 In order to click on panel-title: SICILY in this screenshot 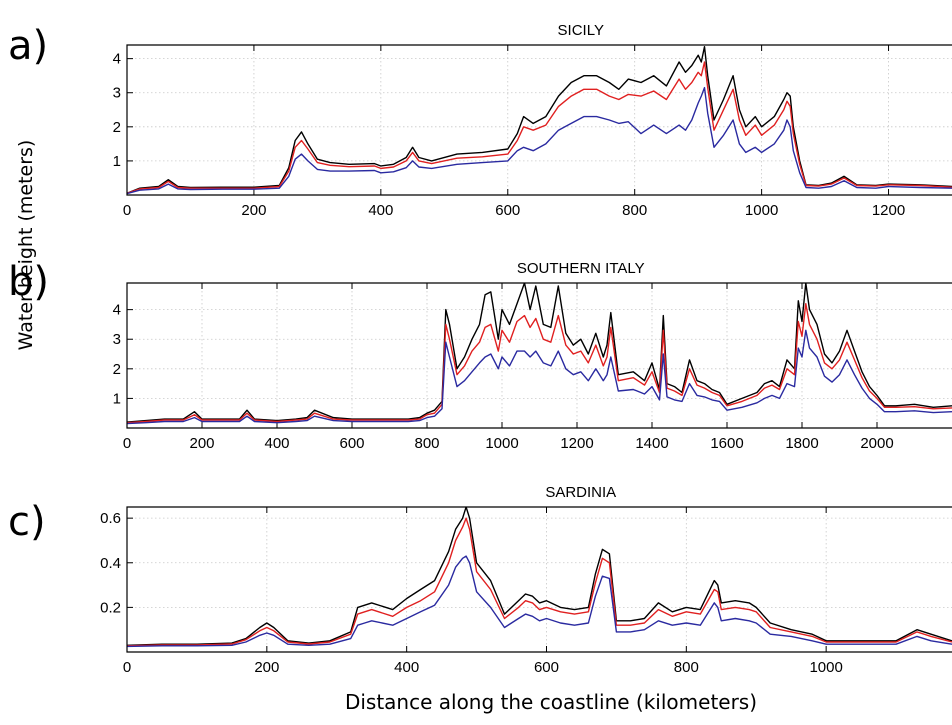, I will do `click(581, 30)`.